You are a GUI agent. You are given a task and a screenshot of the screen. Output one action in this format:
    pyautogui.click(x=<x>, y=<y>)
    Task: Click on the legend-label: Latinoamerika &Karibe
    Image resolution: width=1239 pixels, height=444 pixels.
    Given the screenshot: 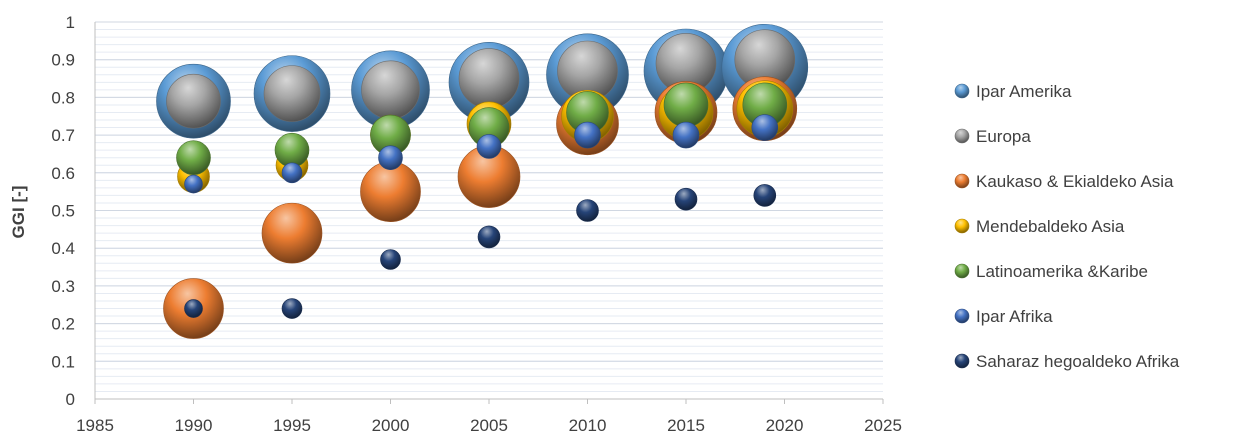 What is the action you would take?
    pyautogui.click(x=1062, y=271)
    